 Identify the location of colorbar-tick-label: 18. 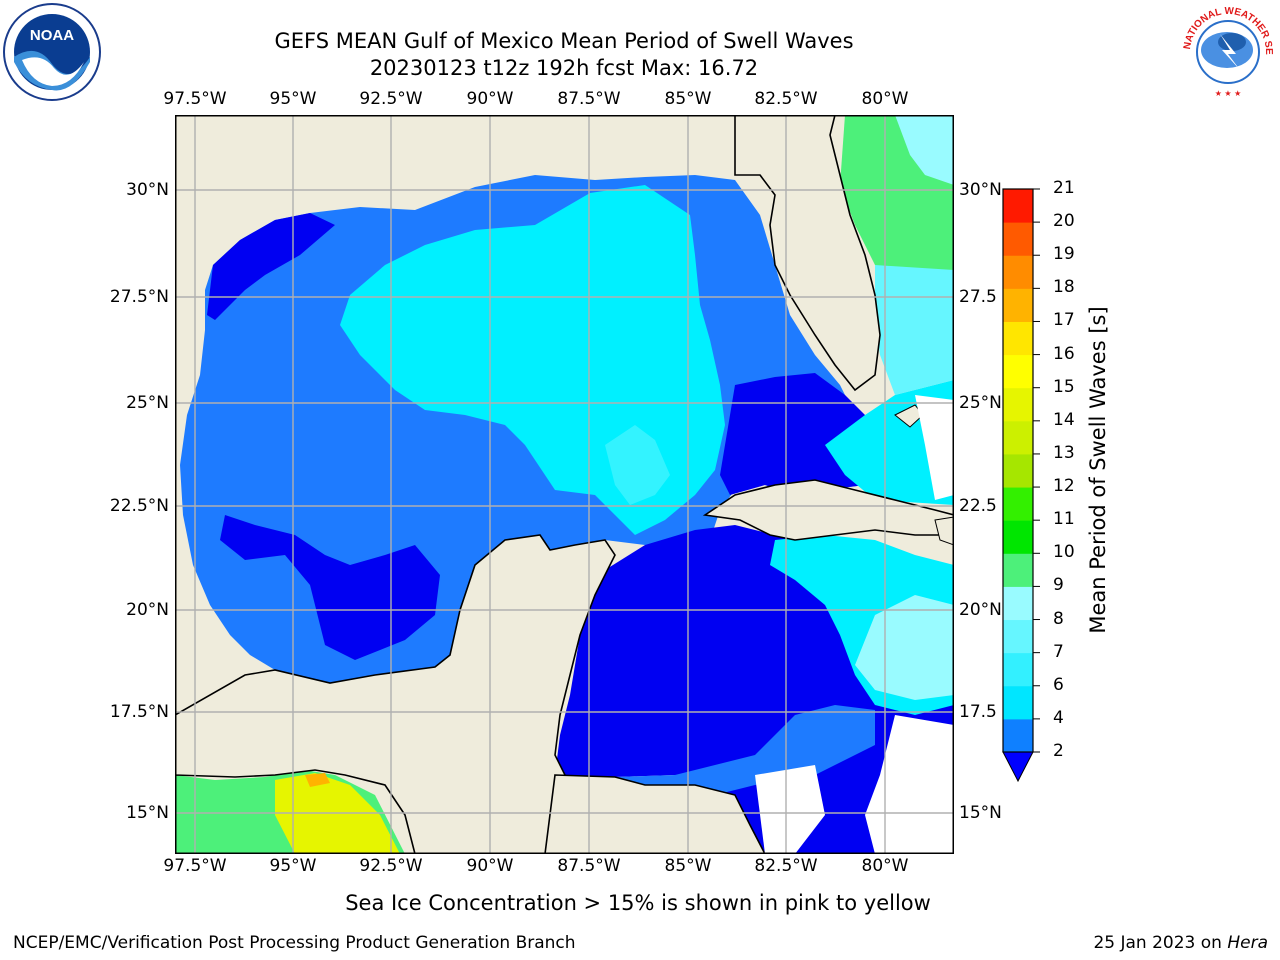
(1064, 287).